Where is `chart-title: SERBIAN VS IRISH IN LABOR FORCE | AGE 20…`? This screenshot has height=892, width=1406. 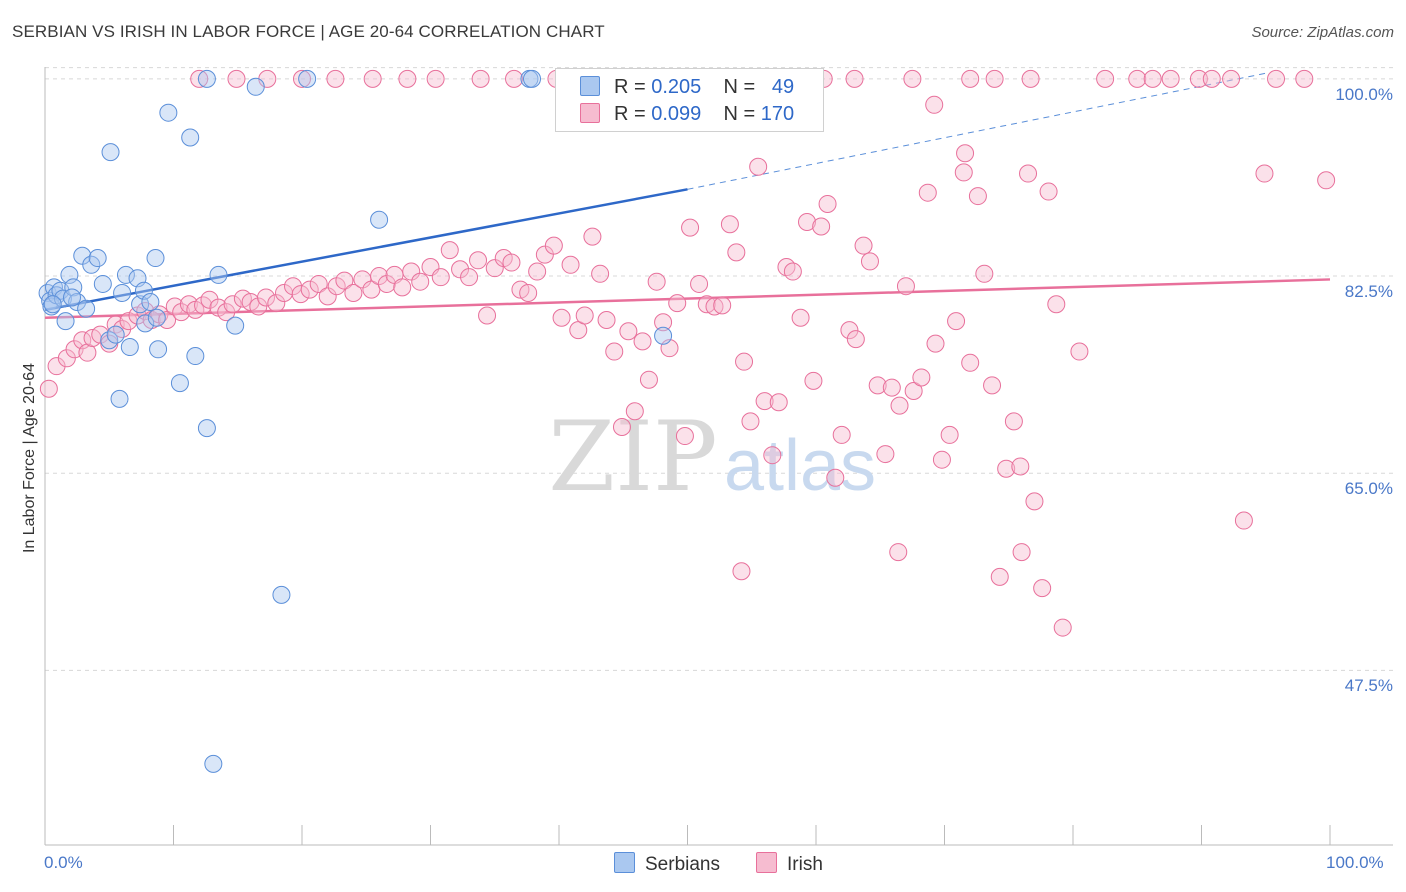
chart-title: SERBIAN VS IRISH IN LABOR FORCE | AGE 20… is located at coordinates (308, 31).